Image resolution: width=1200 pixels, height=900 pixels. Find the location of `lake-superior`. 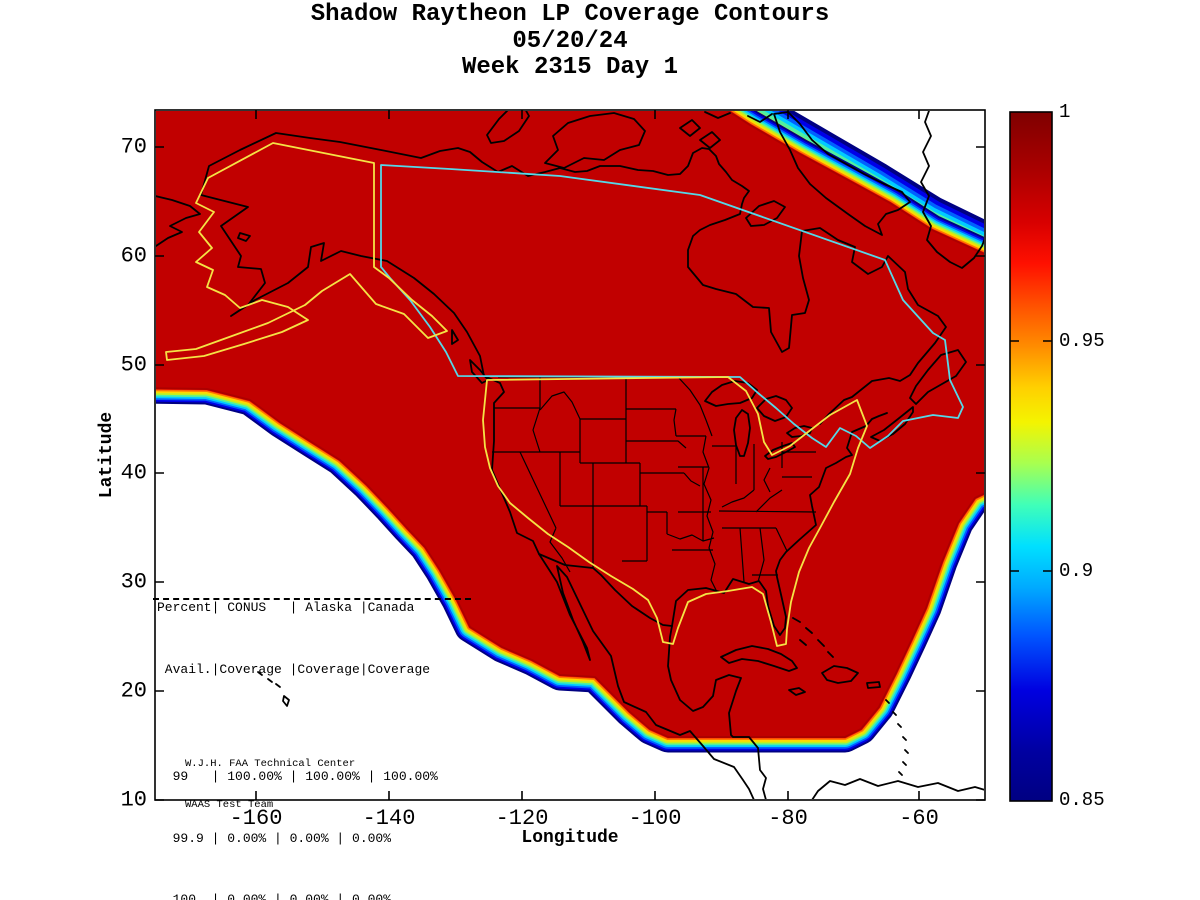

lake-superior is located at coordinates (731, 393).